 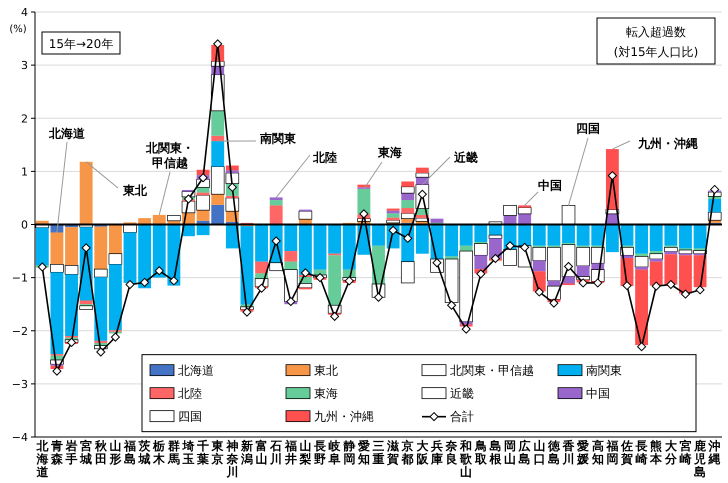 What do you see at coordinates (85, 452) in the screenshot?
I see `x-tick-label: 宮城` at bounding box center [85, 452].